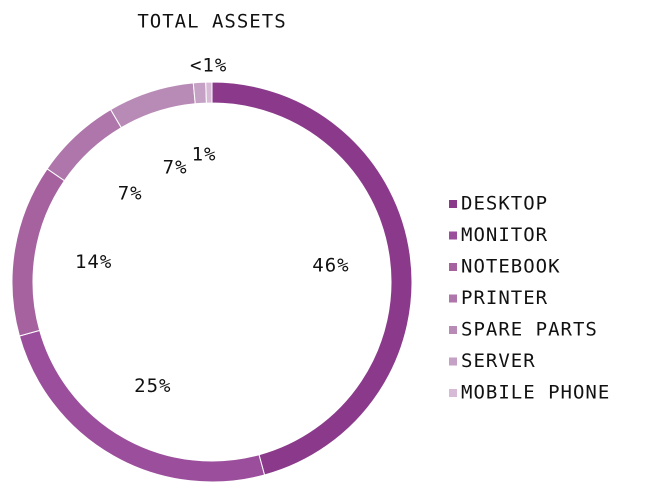 This screenshot has height=486, width=672. I want to click on data-label: 14%, so click(93, 262).